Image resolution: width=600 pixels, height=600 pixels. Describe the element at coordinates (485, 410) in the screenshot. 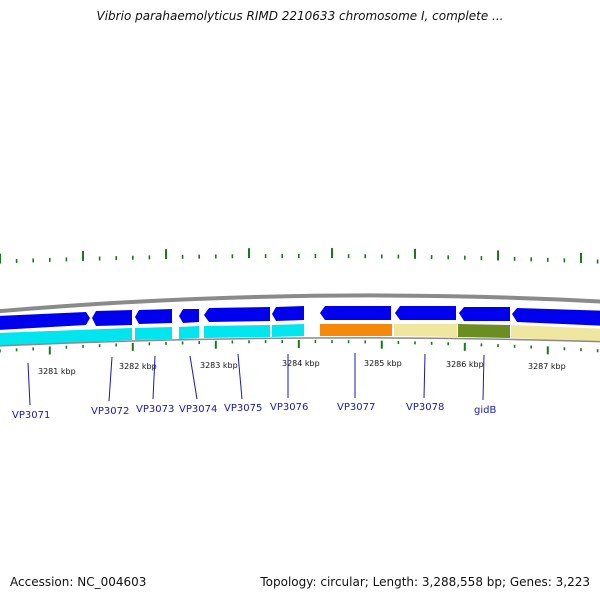

I see `gene-label-gidb: gidB` at that location.